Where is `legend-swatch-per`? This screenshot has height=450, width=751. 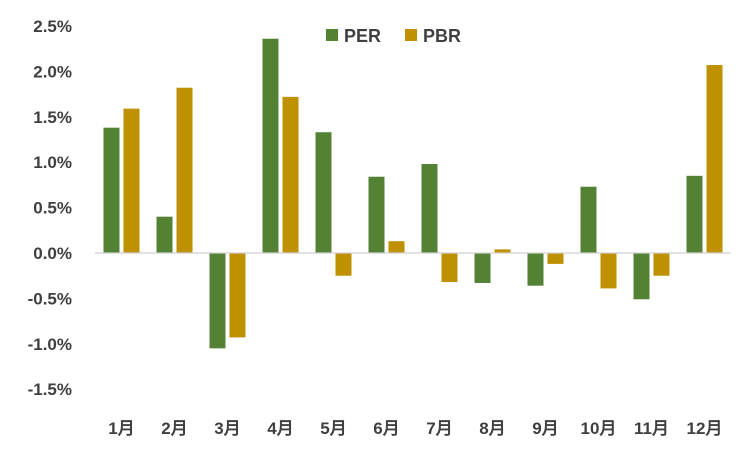
legend-swatch-per is located at coordinates (332, 35).